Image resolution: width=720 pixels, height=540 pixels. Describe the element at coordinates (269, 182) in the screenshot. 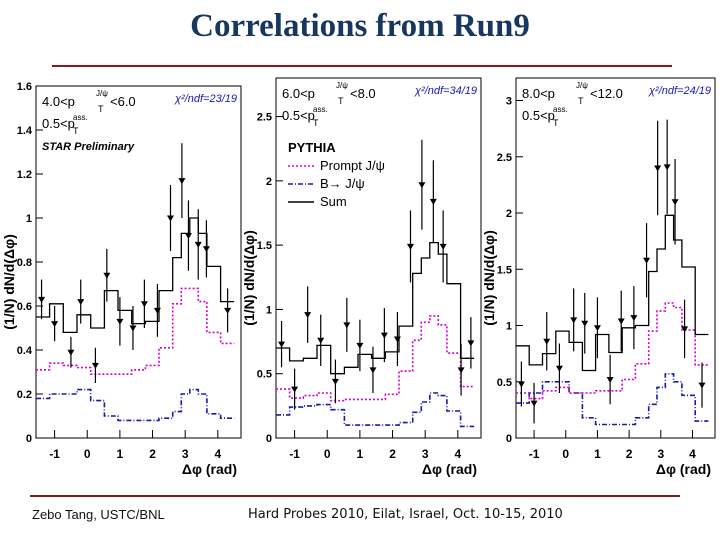

I see `y-tick-label: 2` at that location.